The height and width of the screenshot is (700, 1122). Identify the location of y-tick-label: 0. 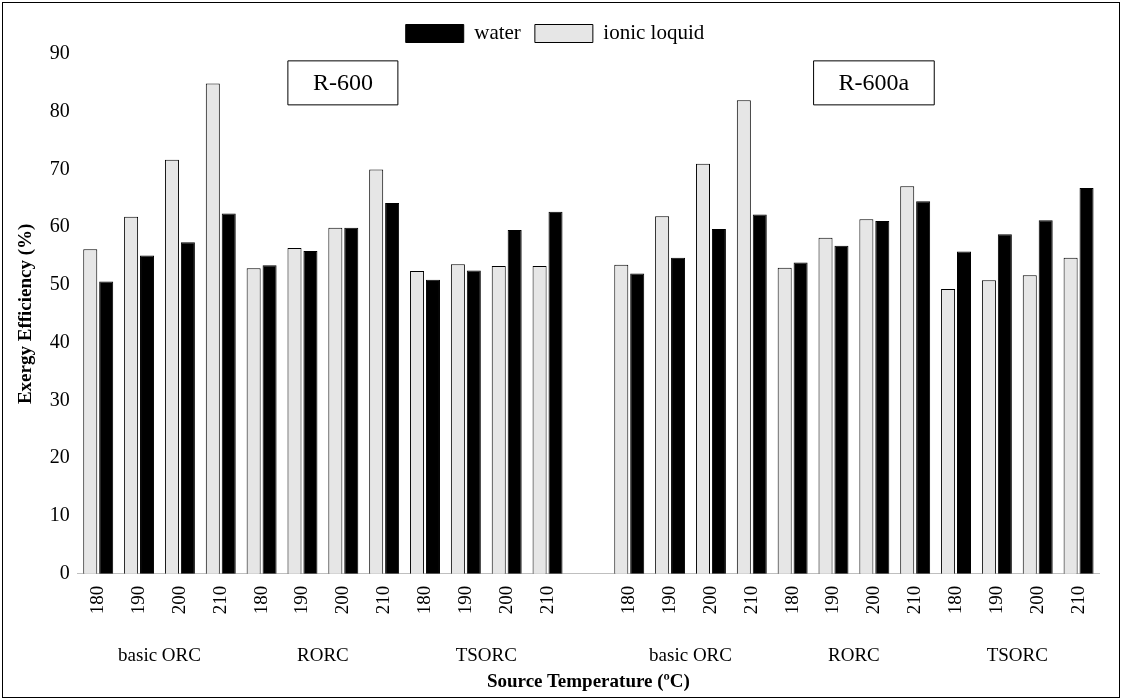
(64, 571).